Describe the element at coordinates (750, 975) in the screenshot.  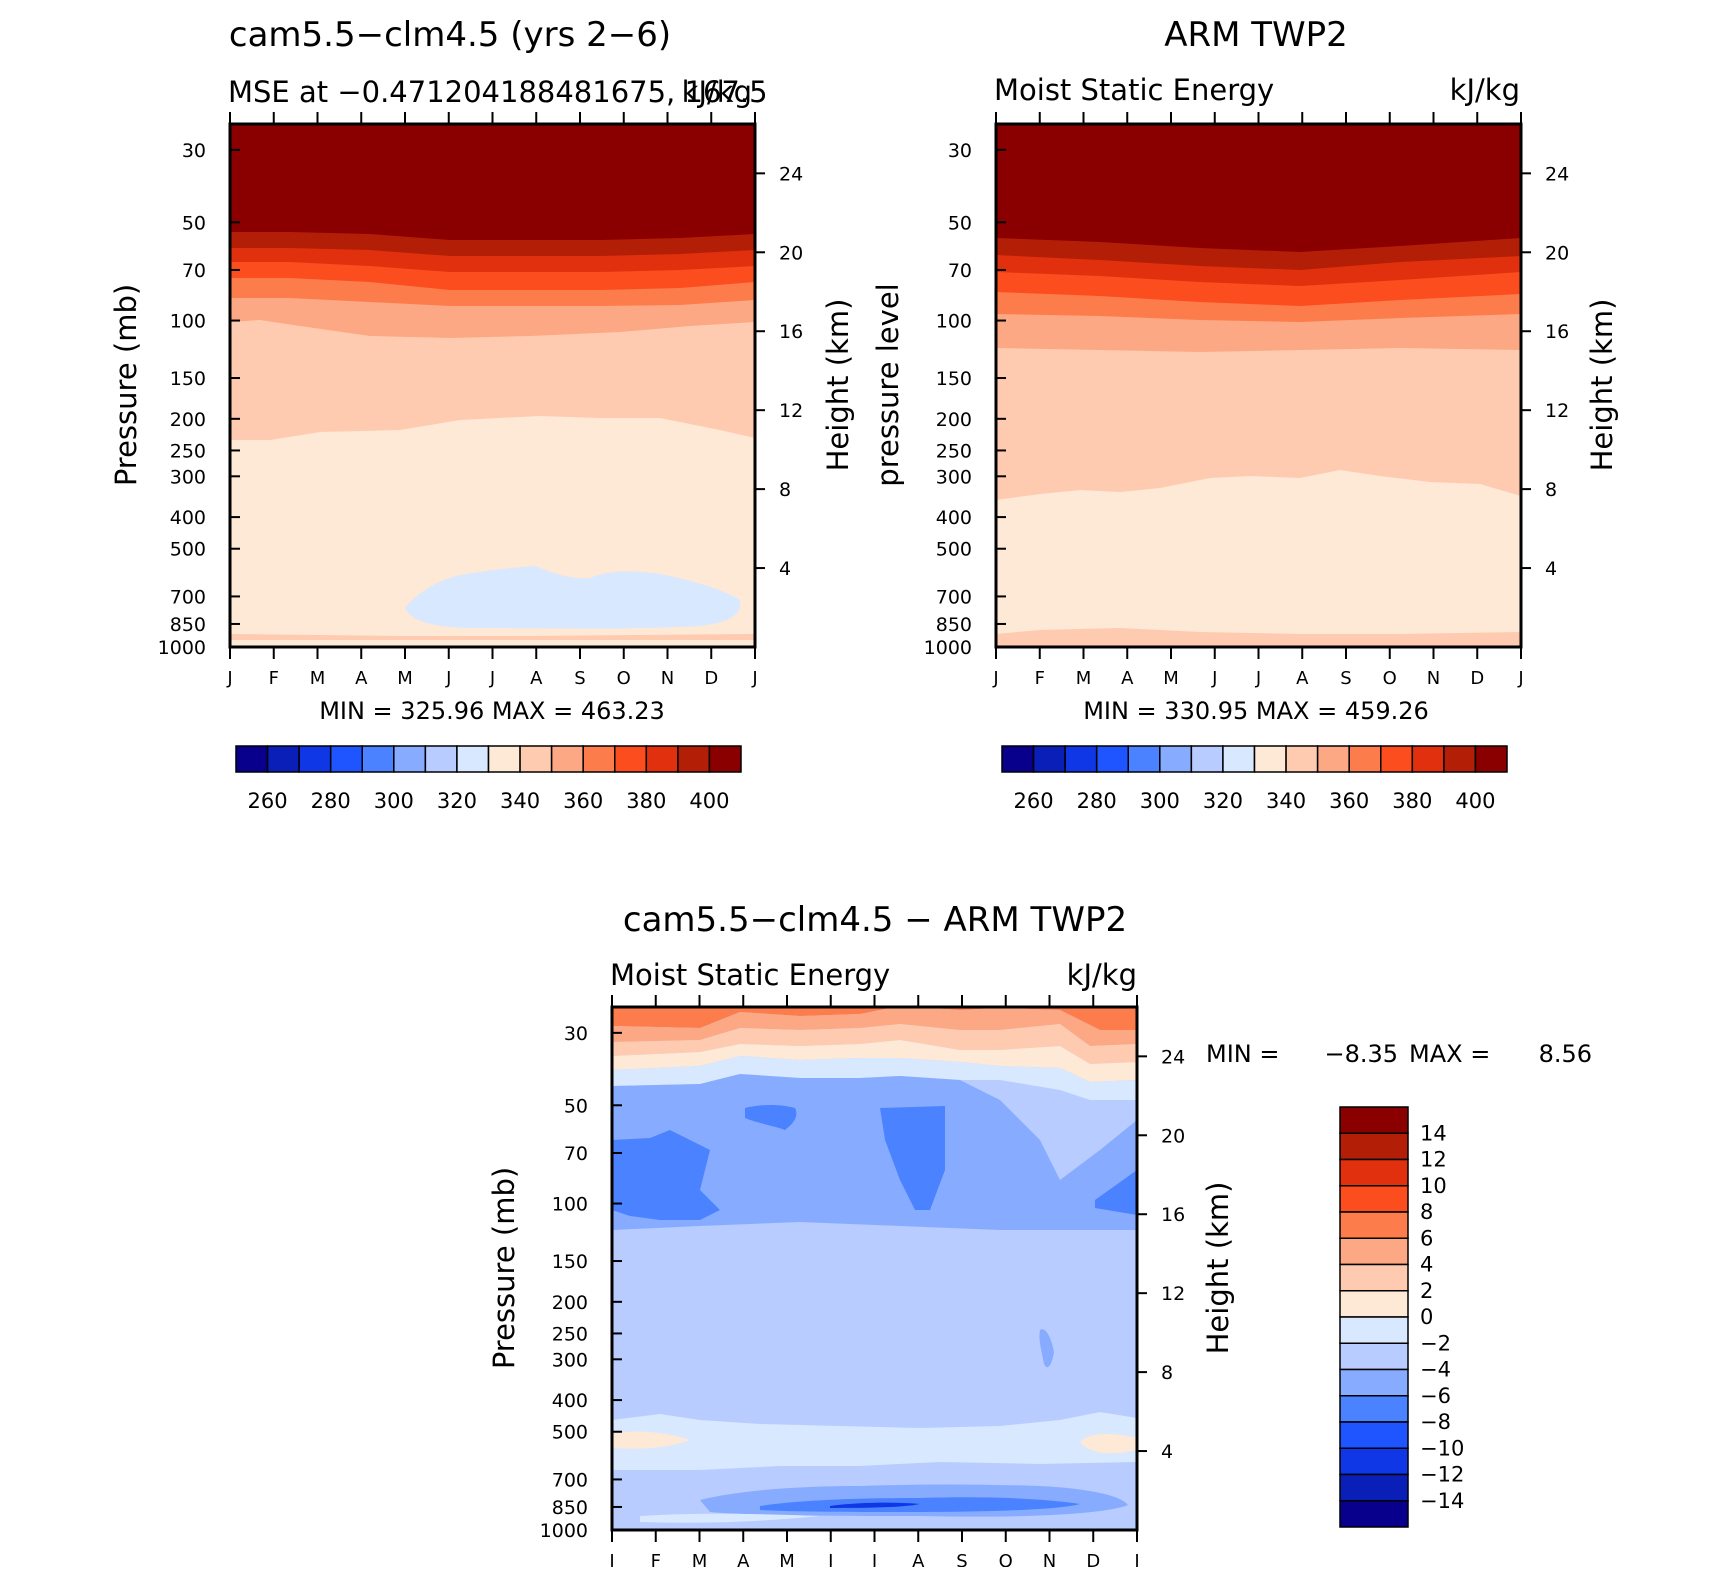
I see `panel-diff-subtitle-left: Moist Static Energy` at that location.